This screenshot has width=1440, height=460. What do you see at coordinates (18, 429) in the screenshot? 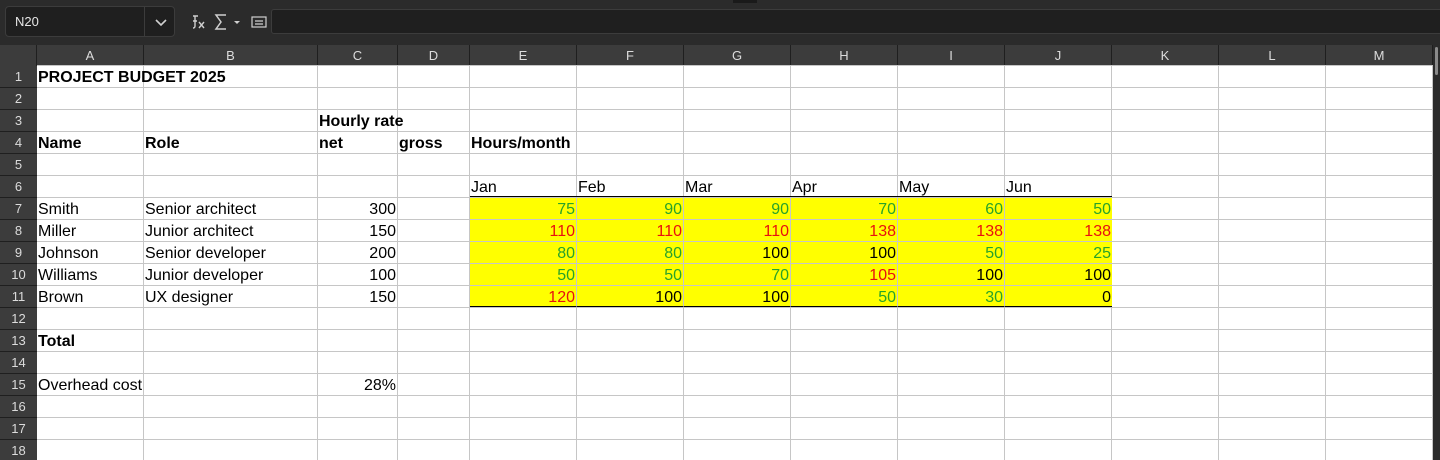
I see `row-header-17: 17` at bounding box center [18, 429].